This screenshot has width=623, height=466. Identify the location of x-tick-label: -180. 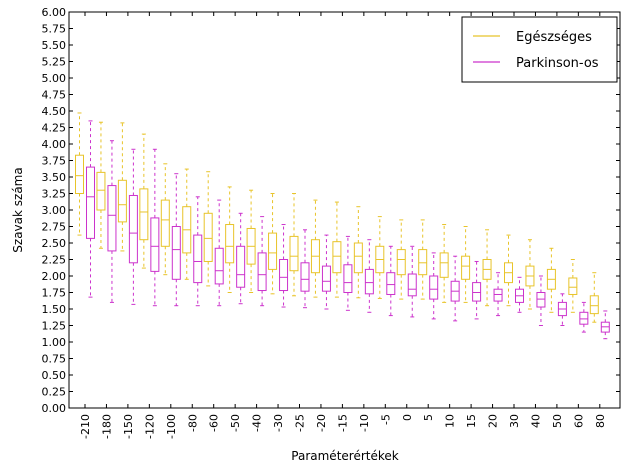
(106, 426).